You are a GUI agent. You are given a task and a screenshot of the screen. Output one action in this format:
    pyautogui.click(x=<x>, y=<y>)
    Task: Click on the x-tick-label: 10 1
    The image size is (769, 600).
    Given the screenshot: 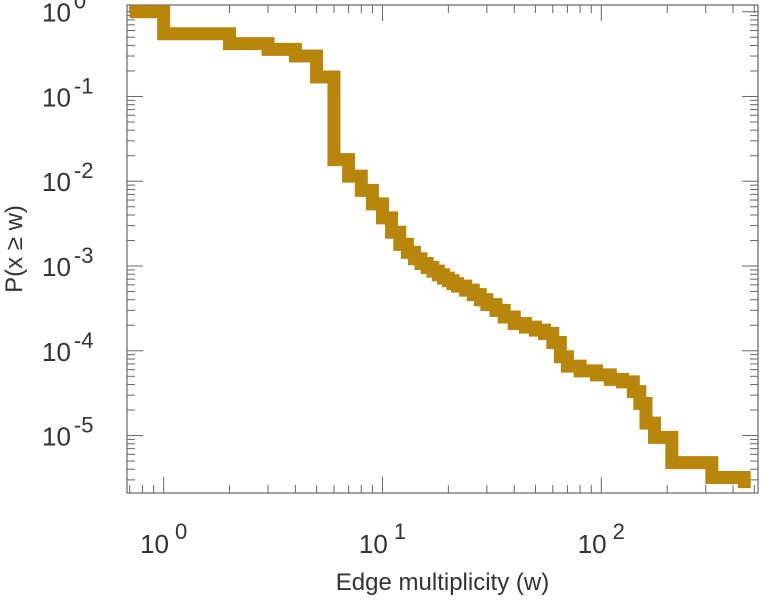 What is the action you would take?
    pyautogui.click(x=382, y=539)
    